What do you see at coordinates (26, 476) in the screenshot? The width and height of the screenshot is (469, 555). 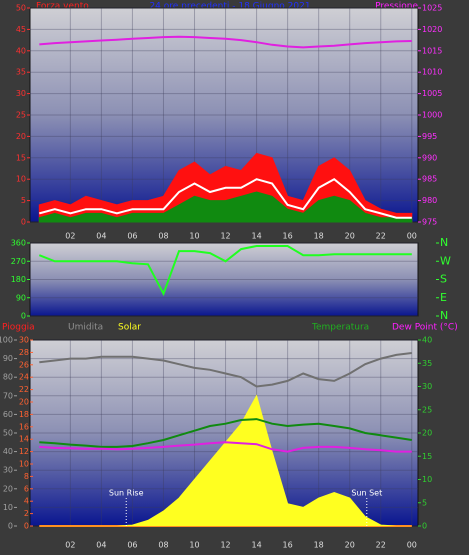 I see `tick-label: 8` at bounding box center [26, 476].